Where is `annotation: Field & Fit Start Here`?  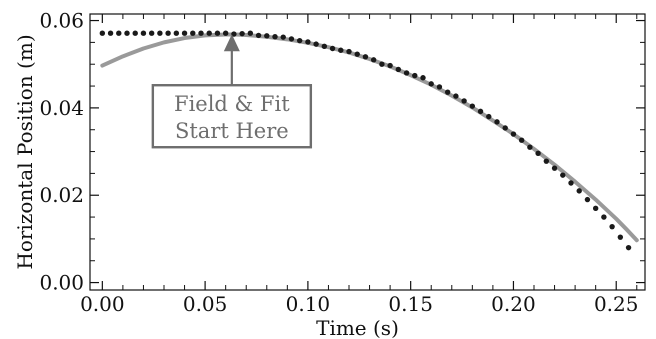 annotation: Field & Fit Start Here is located at coordinates (232, 91).